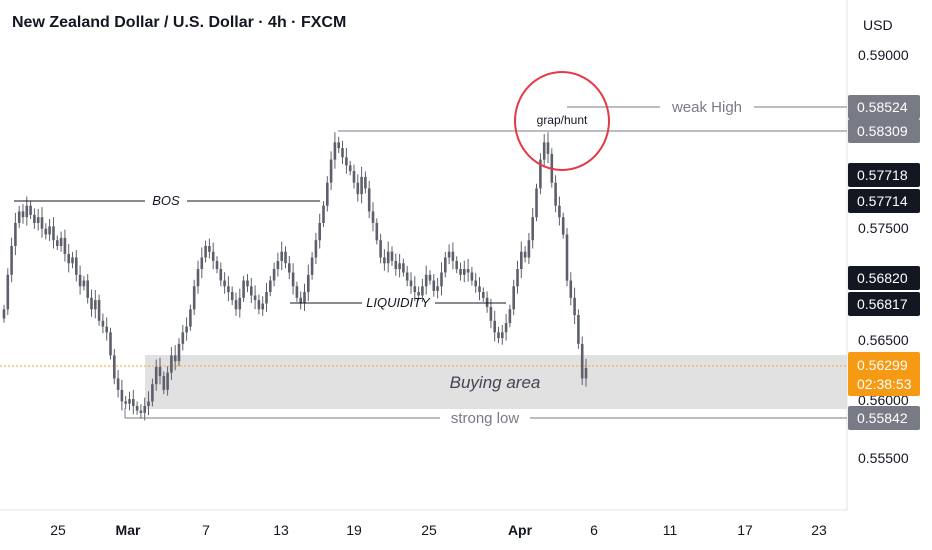 The width and height of the screenshot is (932, 550). I want to click on strong-low-label: strong low, so click(485, 418).